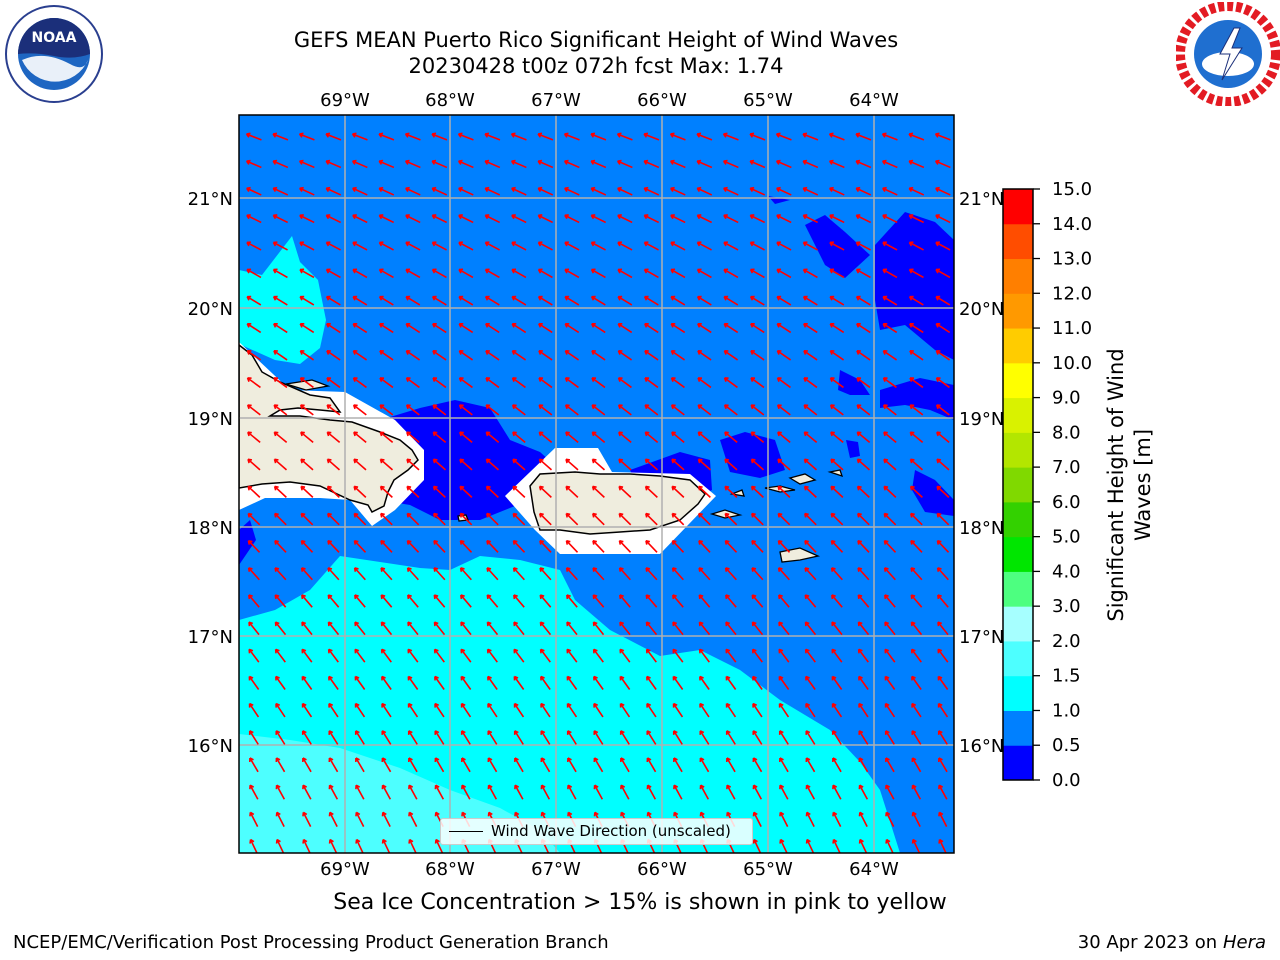  What do you see at coordinates (1172, 942) in the screenshot?
I see `footer-date: 30 Apr 2023 on Hera` at bounding box center [1172, 942].